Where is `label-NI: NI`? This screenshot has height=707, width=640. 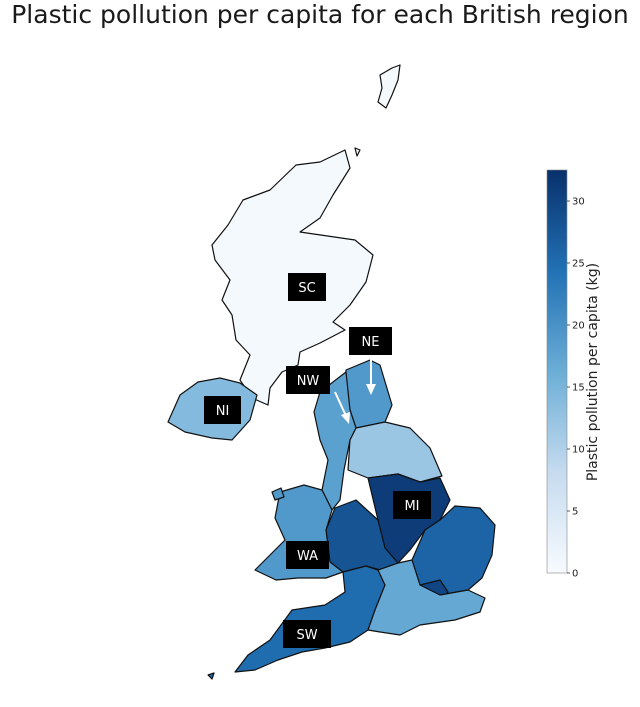 label-NI: NI is located at coordinates (222, 410).